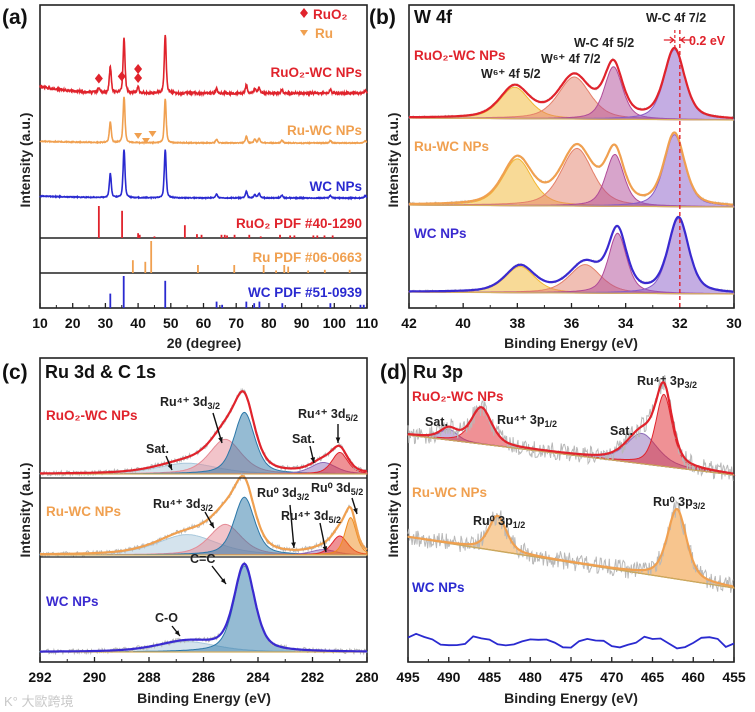  I want to click on x-tick-label: 286, so click(204, 677).